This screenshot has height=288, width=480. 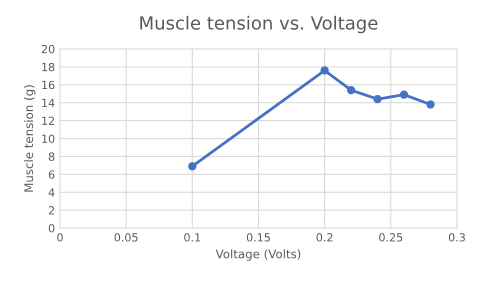 What do you see at coordinates (456, 237) in the screenshot?
I see `x-tick-label: 0.3` at bounding box center [456, 237].